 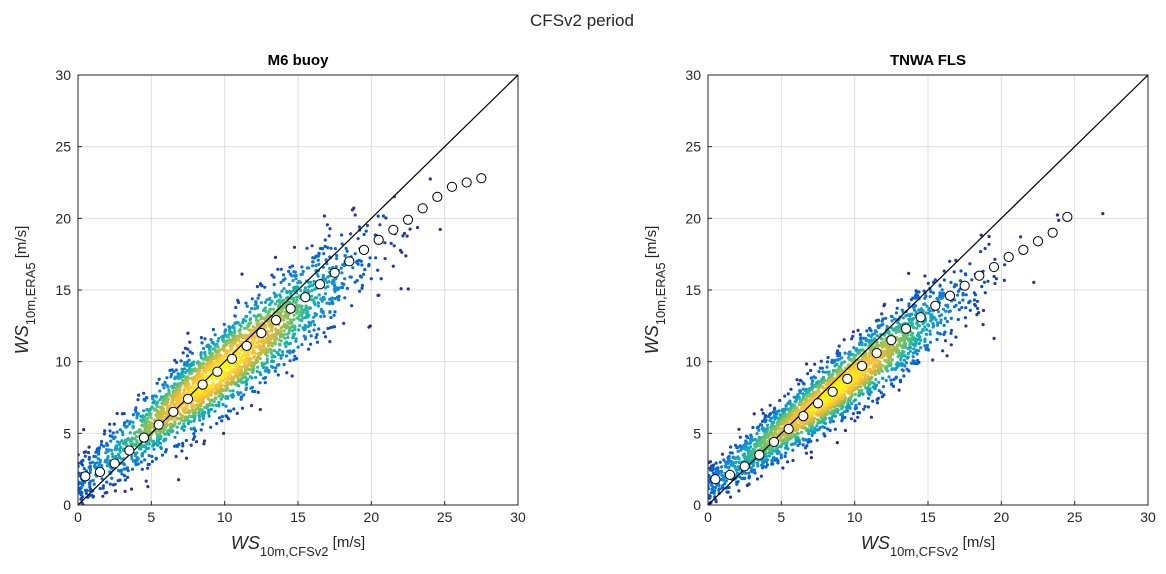 What do you see at coordinates (63, 290) in the screenshot?
I see `y-tick-label: 15` at bounding box center [63, 290].